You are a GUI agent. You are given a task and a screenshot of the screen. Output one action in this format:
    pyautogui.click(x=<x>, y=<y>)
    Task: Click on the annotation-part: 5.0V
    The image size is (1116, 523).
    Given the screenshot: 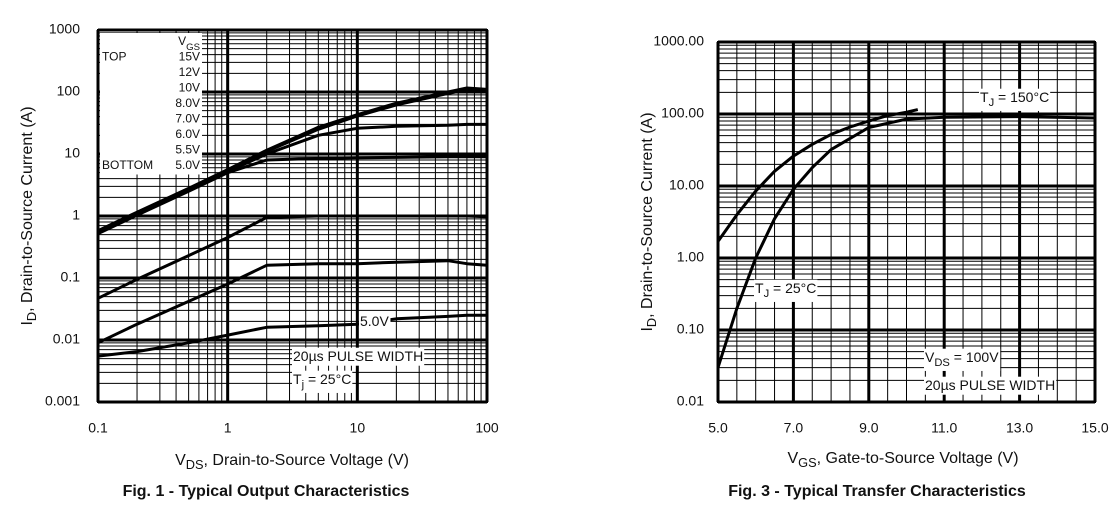 What is the action you would take?
    pyautogui.click(x=374, y=321)
    